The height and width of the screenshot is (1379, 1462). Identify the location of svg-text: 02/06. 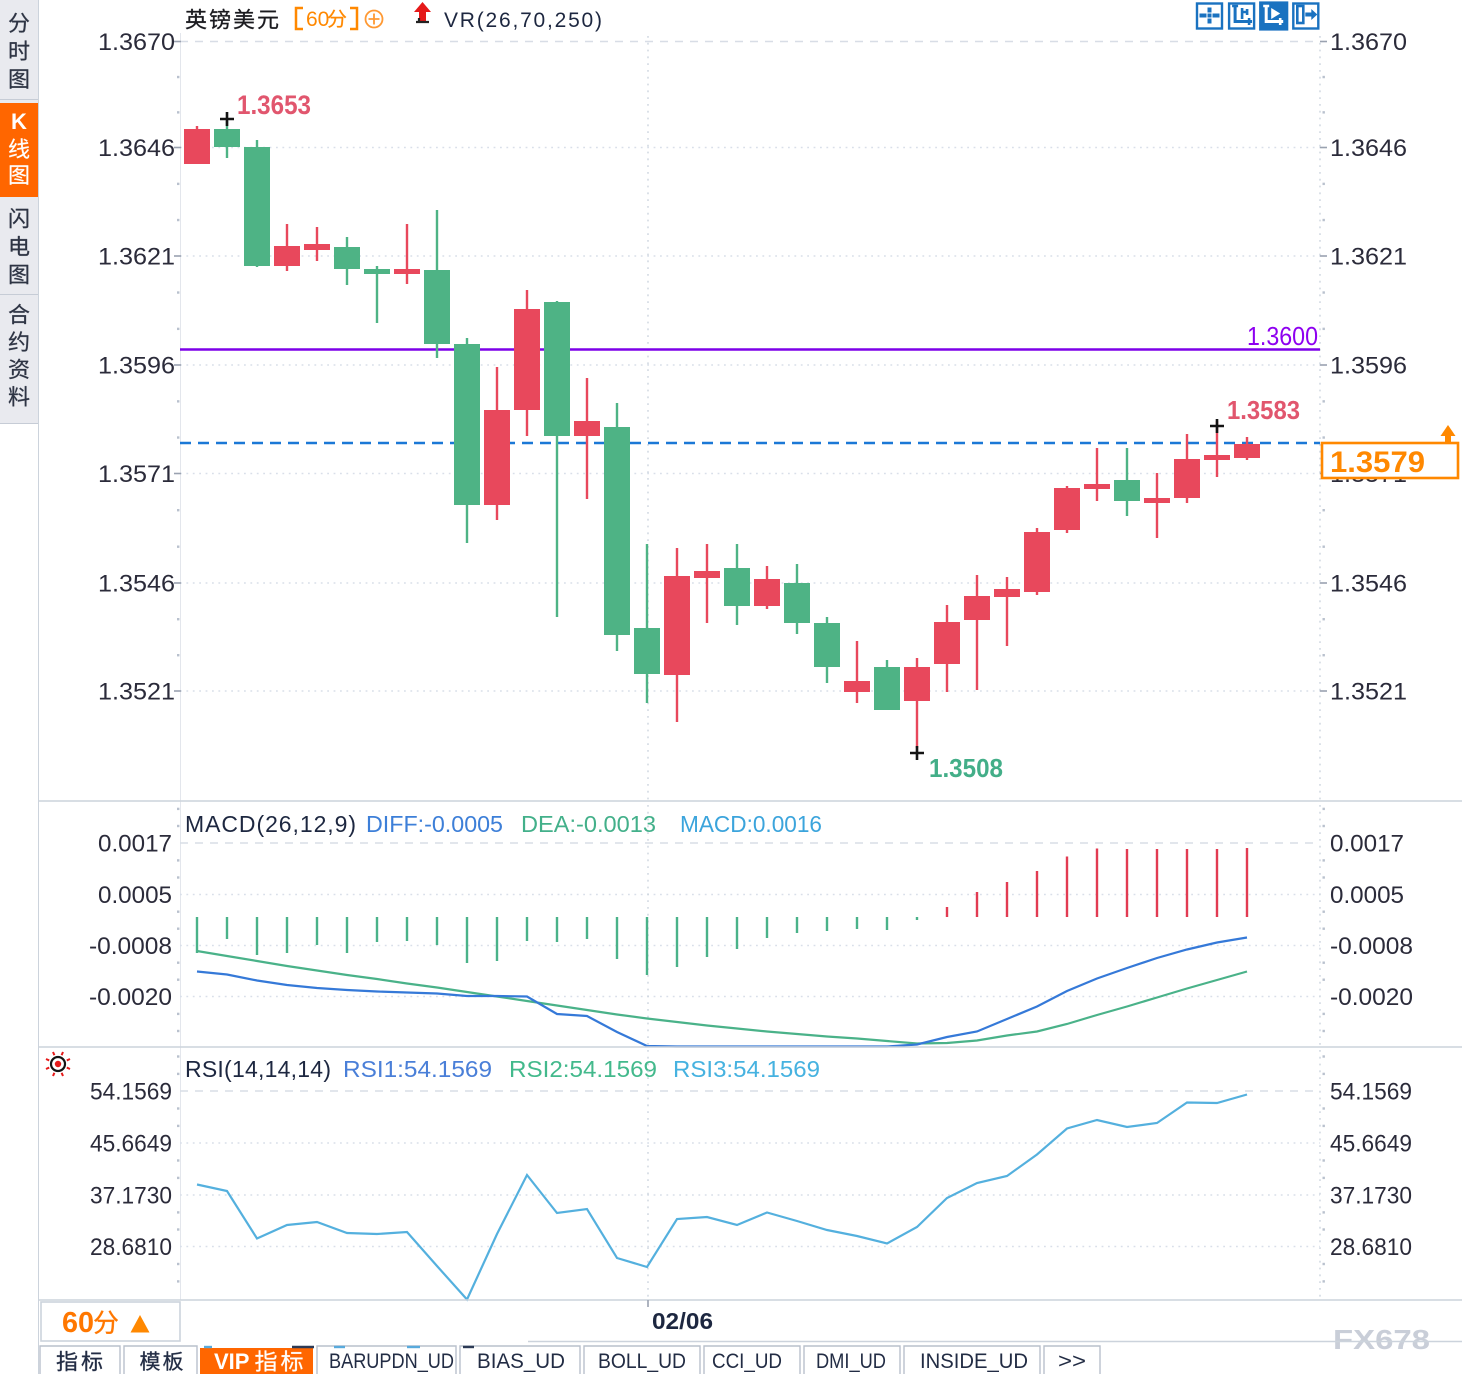
(682, 1321).